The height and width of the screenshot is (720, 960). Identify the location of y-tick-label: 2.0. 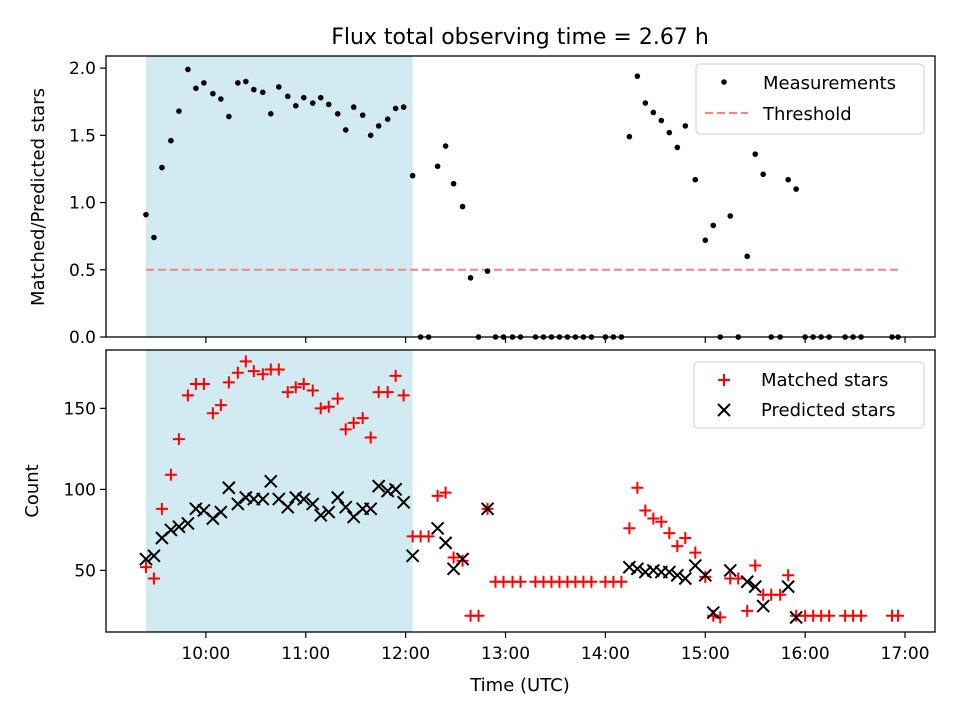
(82, 69).